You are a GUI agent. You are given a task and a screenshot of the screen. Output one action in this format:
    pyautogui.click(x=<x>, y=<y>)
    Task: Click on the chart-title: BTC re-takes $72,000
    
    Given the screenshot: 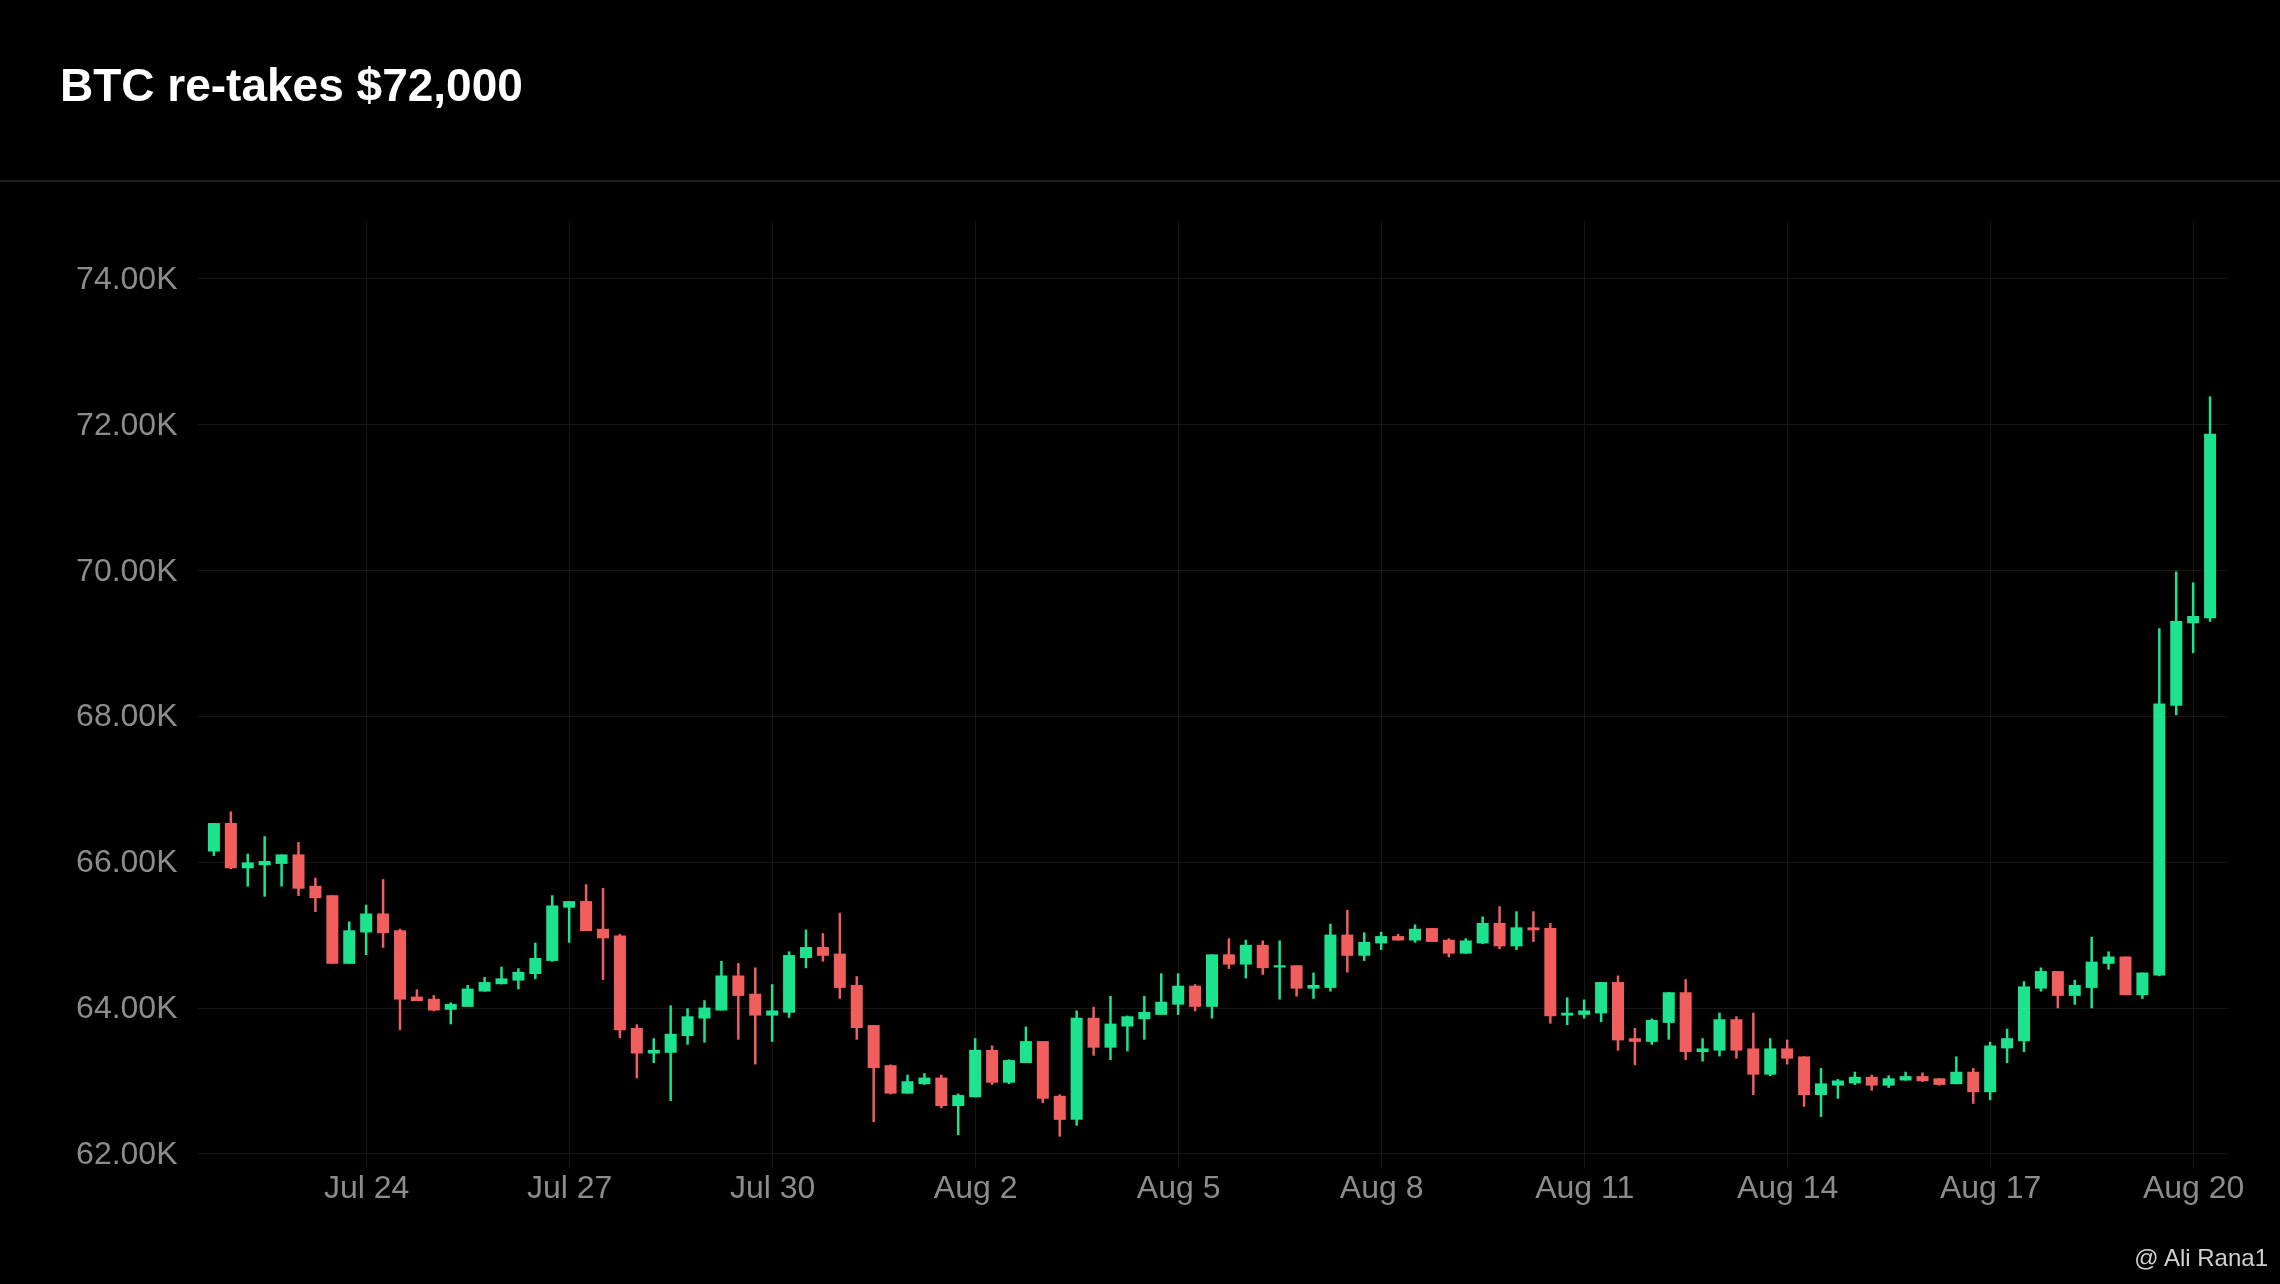 What is the action you would take?
    pyautogui.click(x=291, y=85)
    